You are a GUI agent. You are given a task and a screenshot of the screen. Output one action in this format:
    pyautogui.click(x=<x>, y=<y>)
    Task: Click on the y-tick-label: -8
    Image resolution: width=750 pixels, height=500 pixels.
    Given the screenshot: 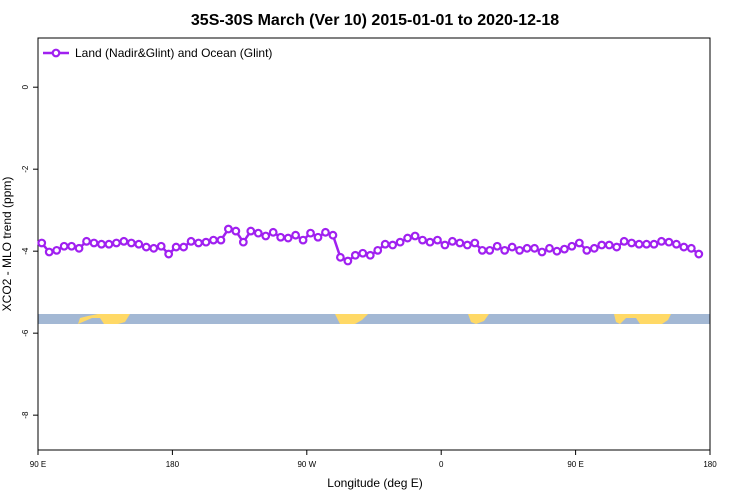 What is the action you would take?
    pyautogui.click(x=25, y=415)
    